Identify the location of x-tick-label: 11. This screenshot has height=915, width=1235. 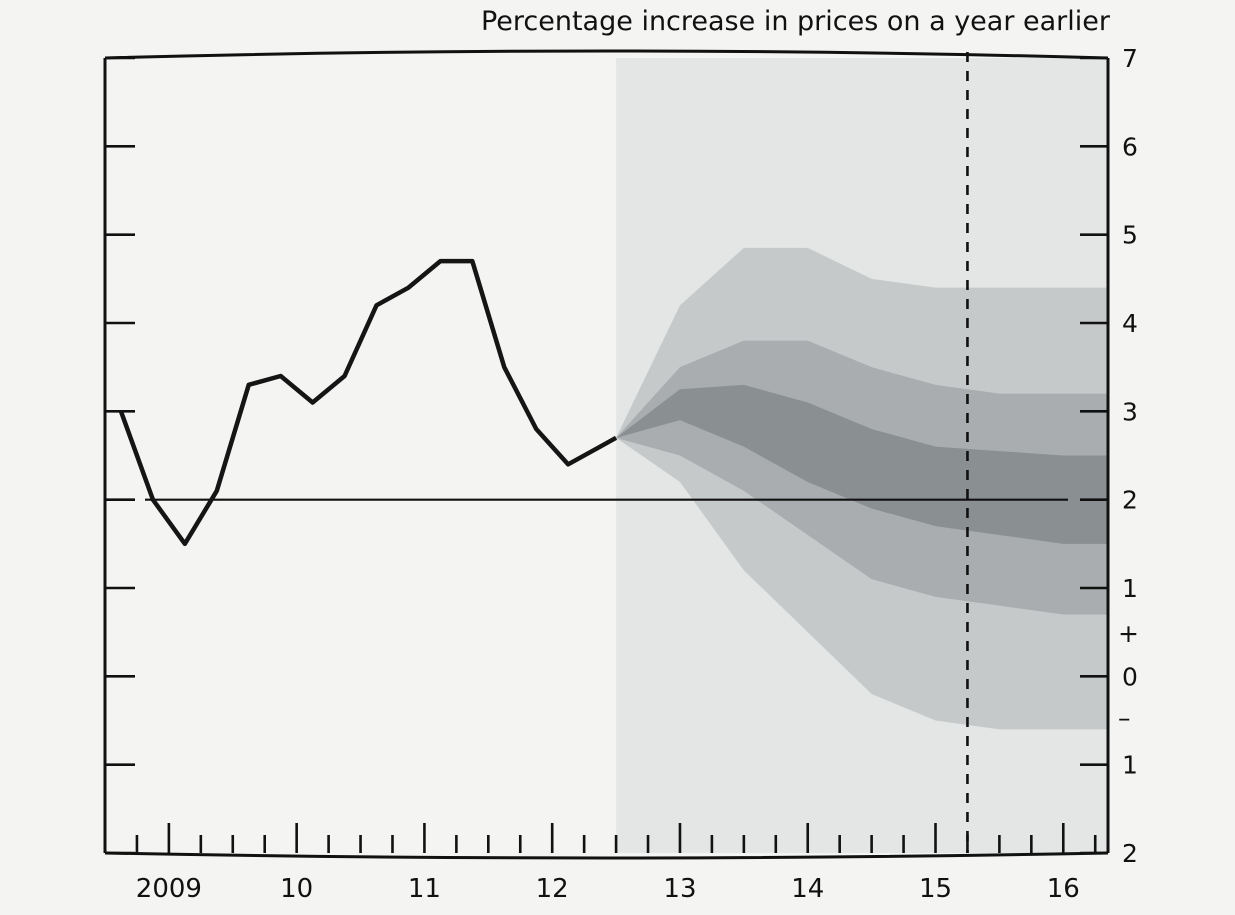
(424, 889).